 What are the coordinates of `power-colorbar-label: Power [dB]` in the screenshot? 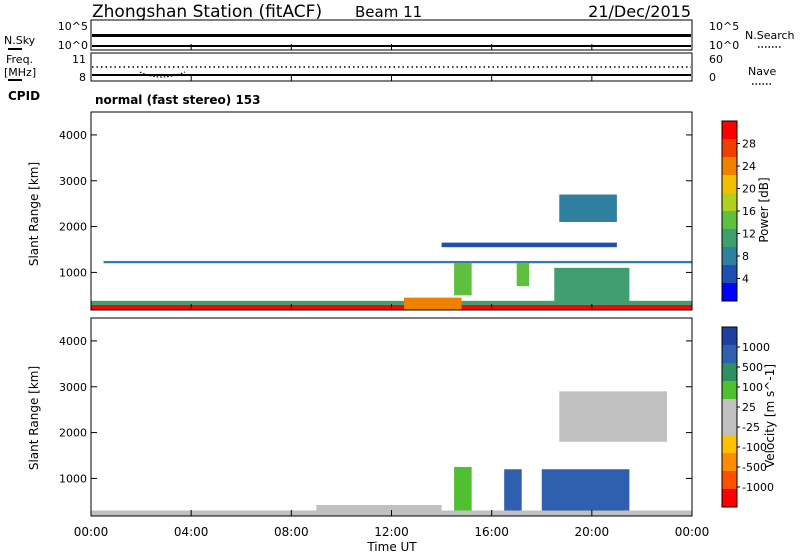 It's located at (764, 209).